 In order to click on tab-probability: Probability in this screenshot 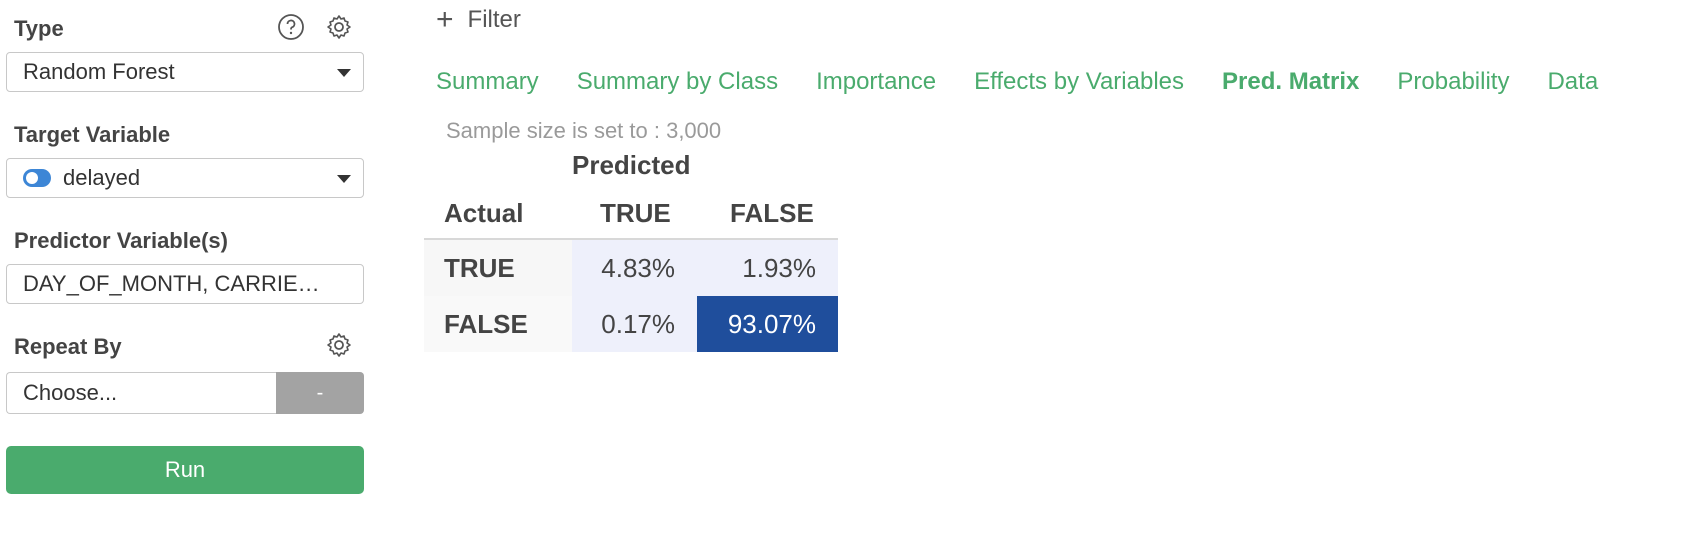, I will do `click(1453, 81)`.